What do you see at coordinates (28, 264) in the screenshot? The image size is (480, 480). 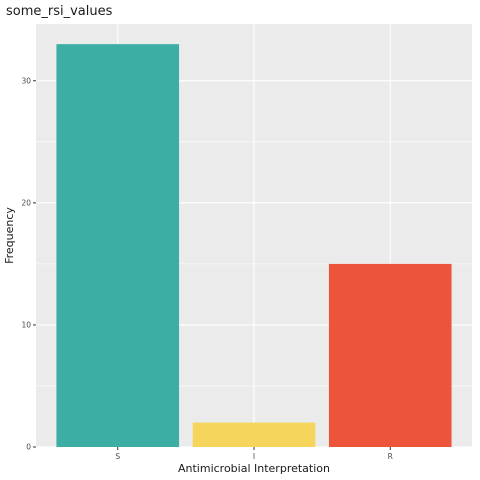 I see `y-axis: 0 10 20 30` at bounding box center [28, 264].